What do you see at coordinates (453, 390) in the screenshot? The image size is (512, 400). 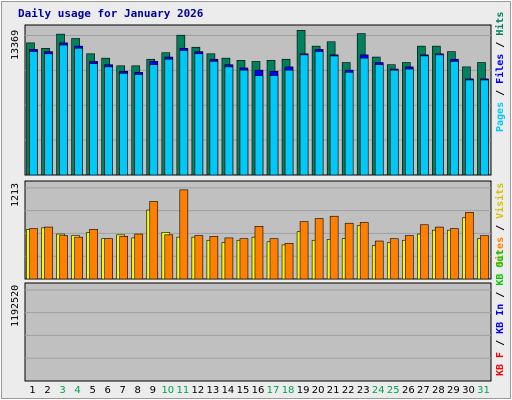 I see `x-tick-label: 29` at bounding box center [453, 390].